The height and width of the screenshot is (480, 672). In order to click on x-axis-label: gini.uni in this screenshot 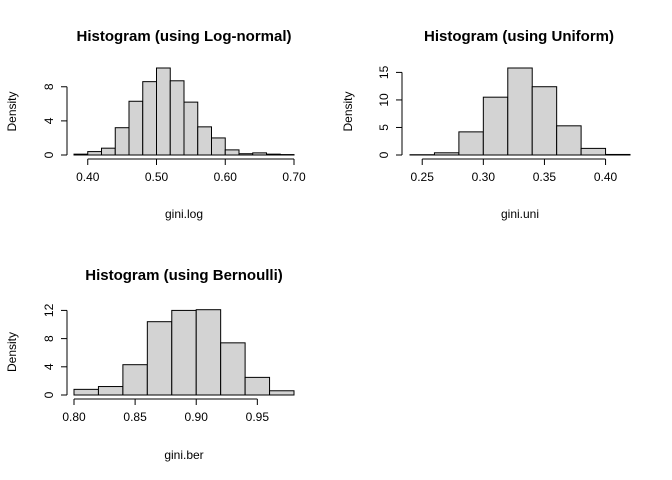, I will do `click(520, 214)`.